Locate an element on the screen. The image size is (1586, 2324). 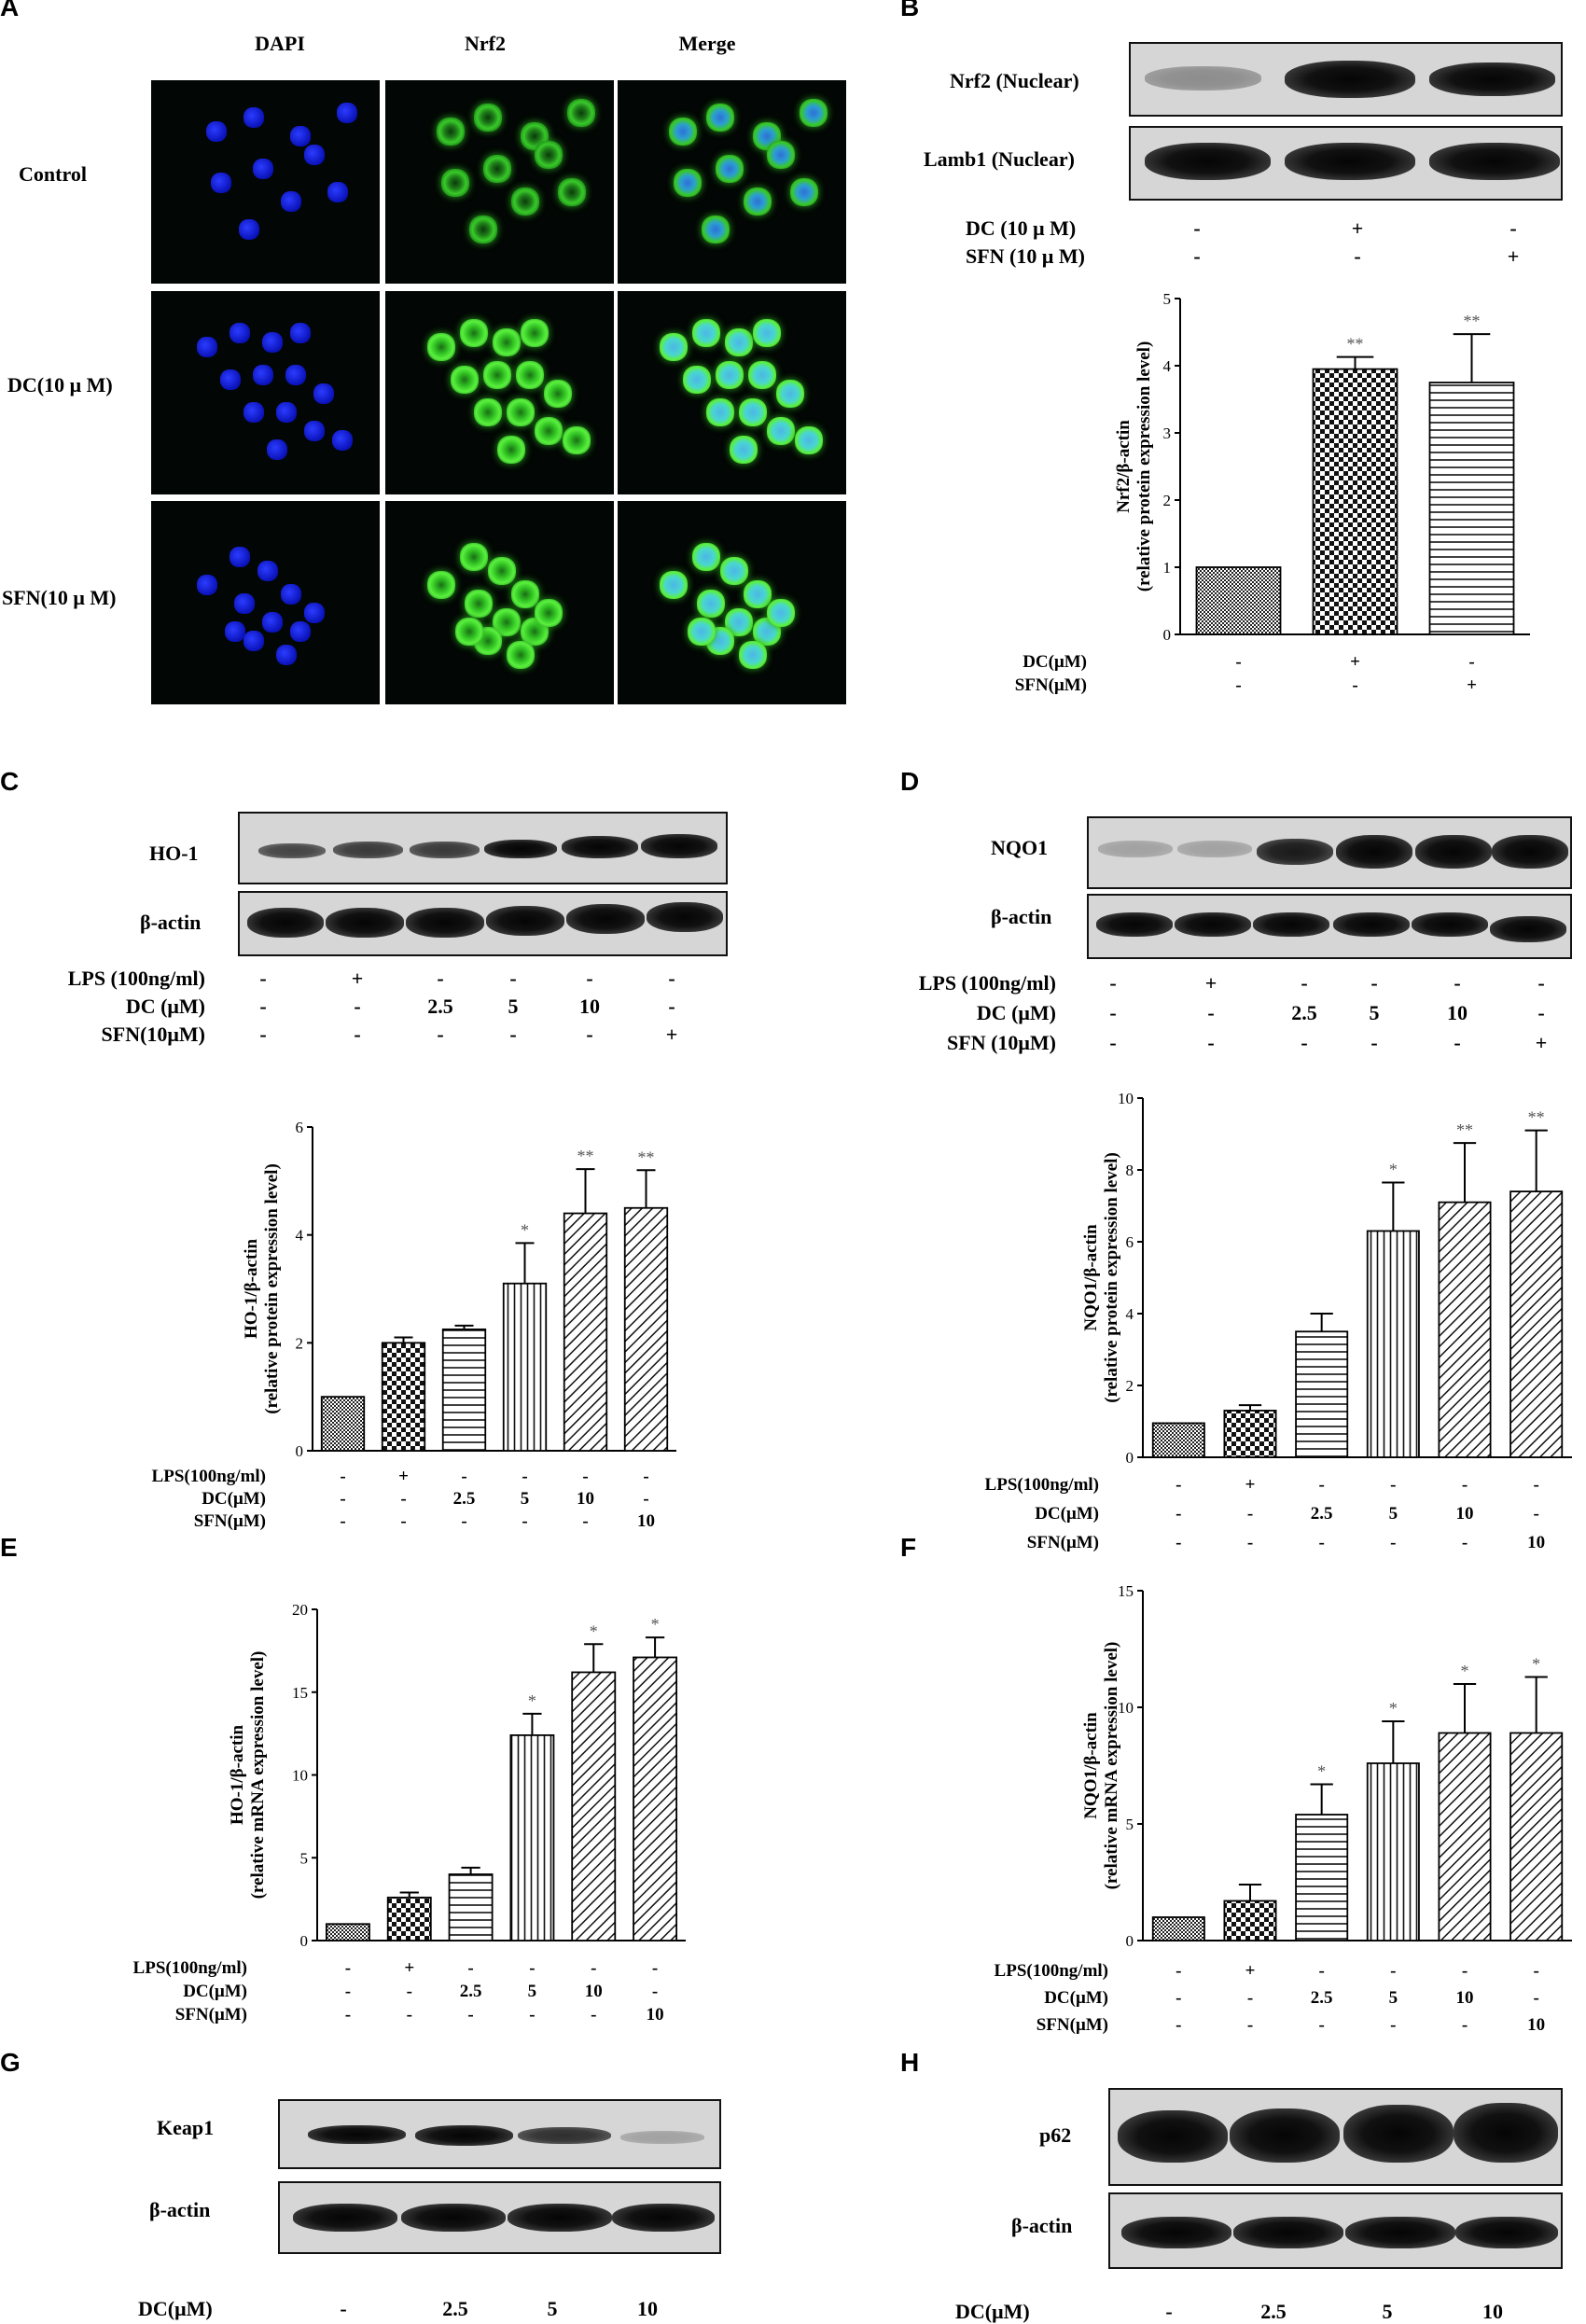
blot-label-ho1: HO-1 is located at coordinates (174, 853).